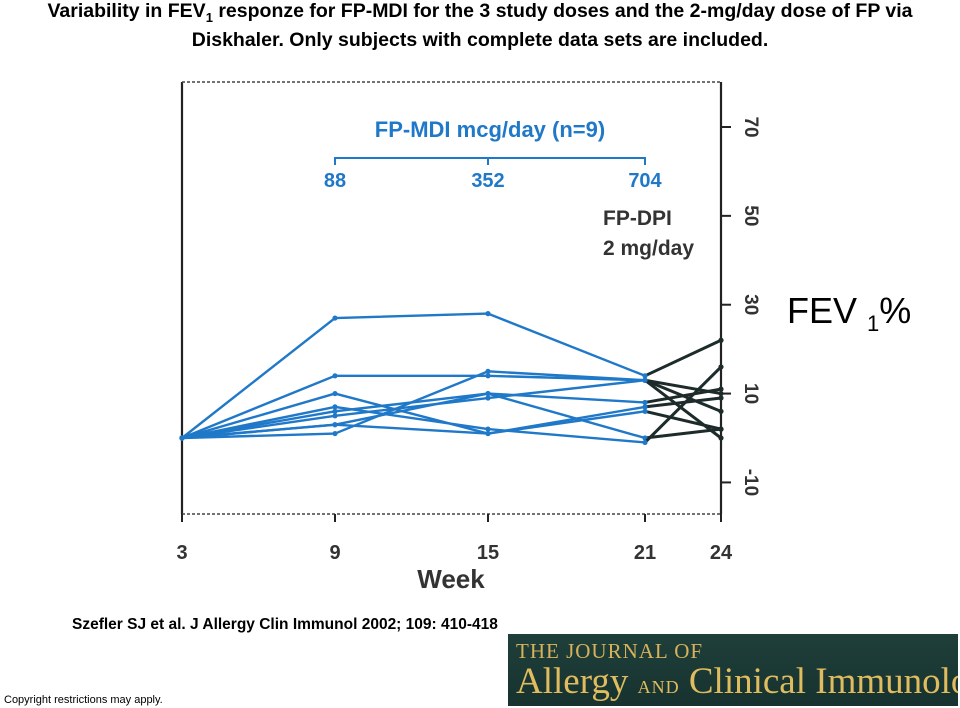 This screenshot has width=960, height=708. Describe the element at coordinates (683, 420) in the screenshot. I see `series-3-dpi-line` at that location.